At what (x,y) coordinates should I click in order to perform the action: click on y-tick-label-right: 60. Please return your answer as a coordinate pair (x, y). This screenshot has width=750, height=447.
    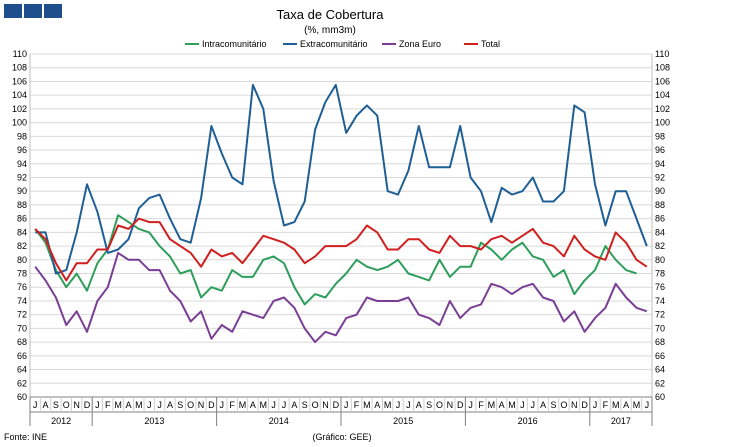
    Looking at the image, I should click on (660, 397).